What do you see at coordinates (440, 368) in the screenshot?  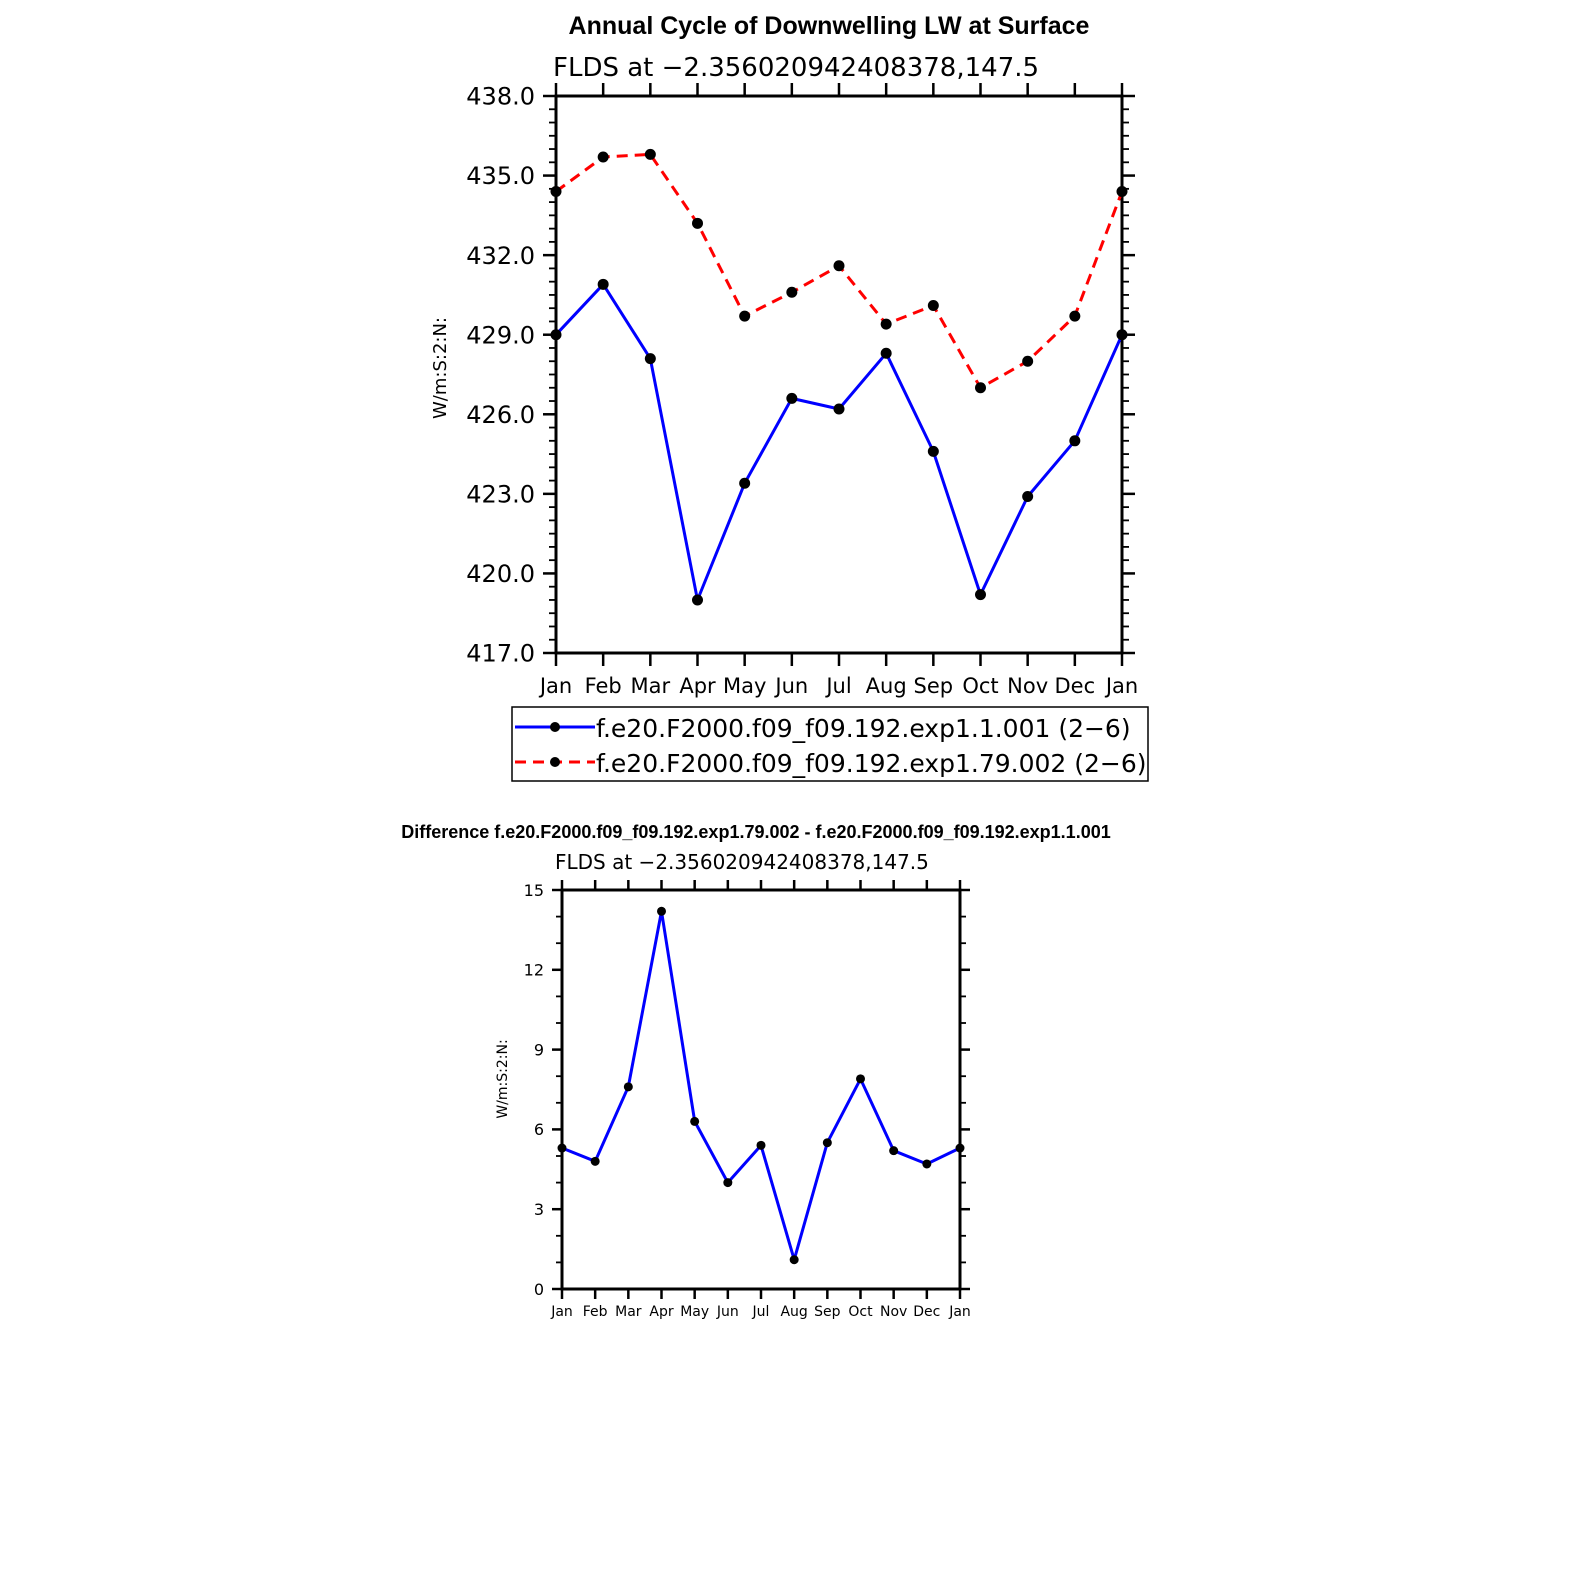 I see `y-axis-label: W/m:S:2:N:` at bounding box center [440, 368].